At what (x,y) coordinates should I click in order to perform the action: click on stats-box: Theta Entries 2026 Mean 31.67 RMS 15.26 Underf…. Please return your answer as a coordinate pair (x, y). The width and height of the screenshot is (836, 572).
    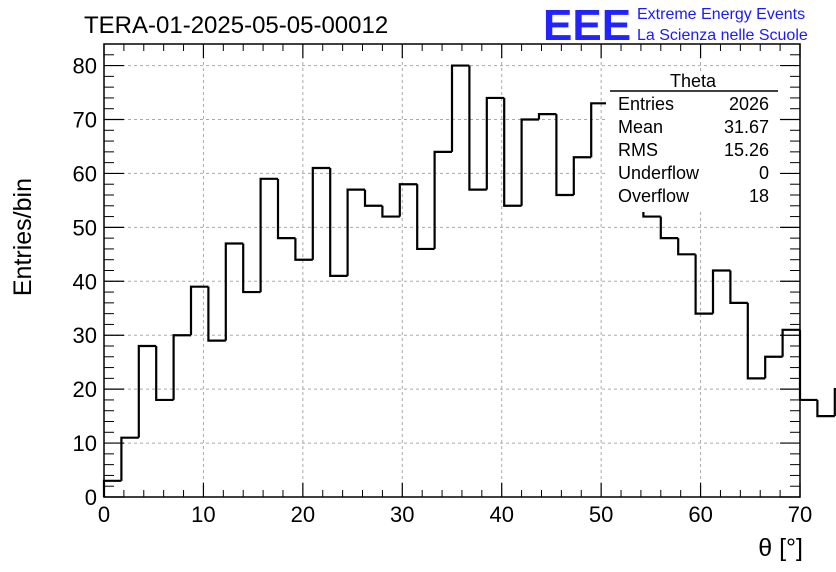
    Looking at the image, I should click on (693, 141).